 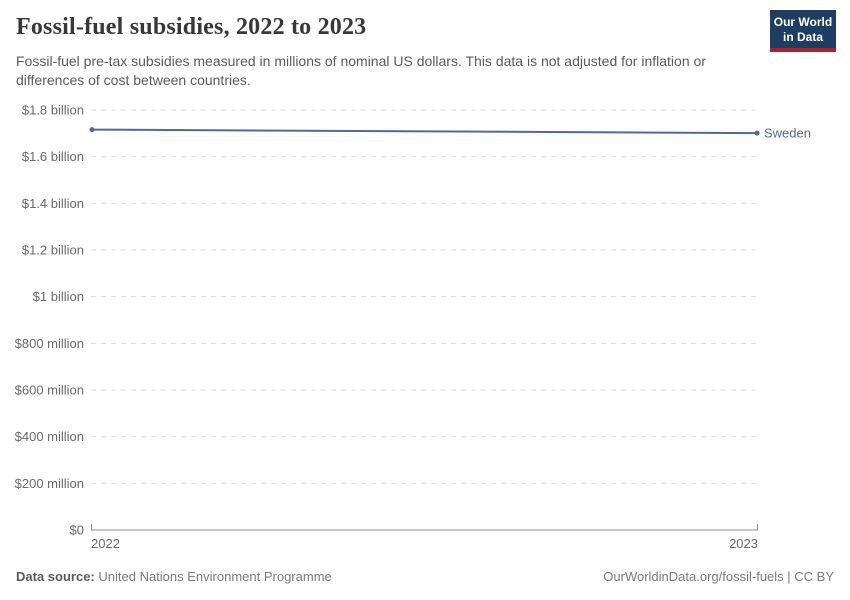 I want to click on series-line-sweden, so click(x=424, y=131).